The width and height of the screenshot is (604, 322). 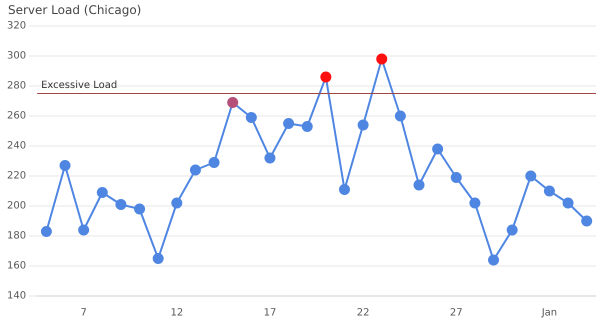 What do you see at coordinates (16, 236) in the screenshot?
I see `y-tick-label: 180` at bounding box center [16, 236].